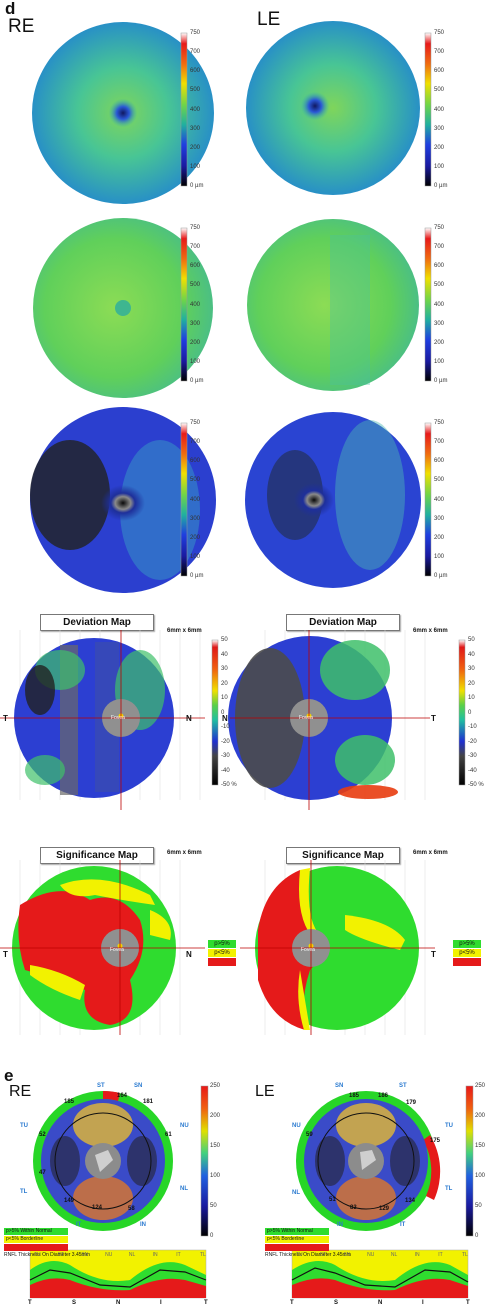  What do you see at coordinates (215, 1176) in the screenshot?
I see `re-rnfl-scale-tick: 100` at bounding box center [215, 1176].